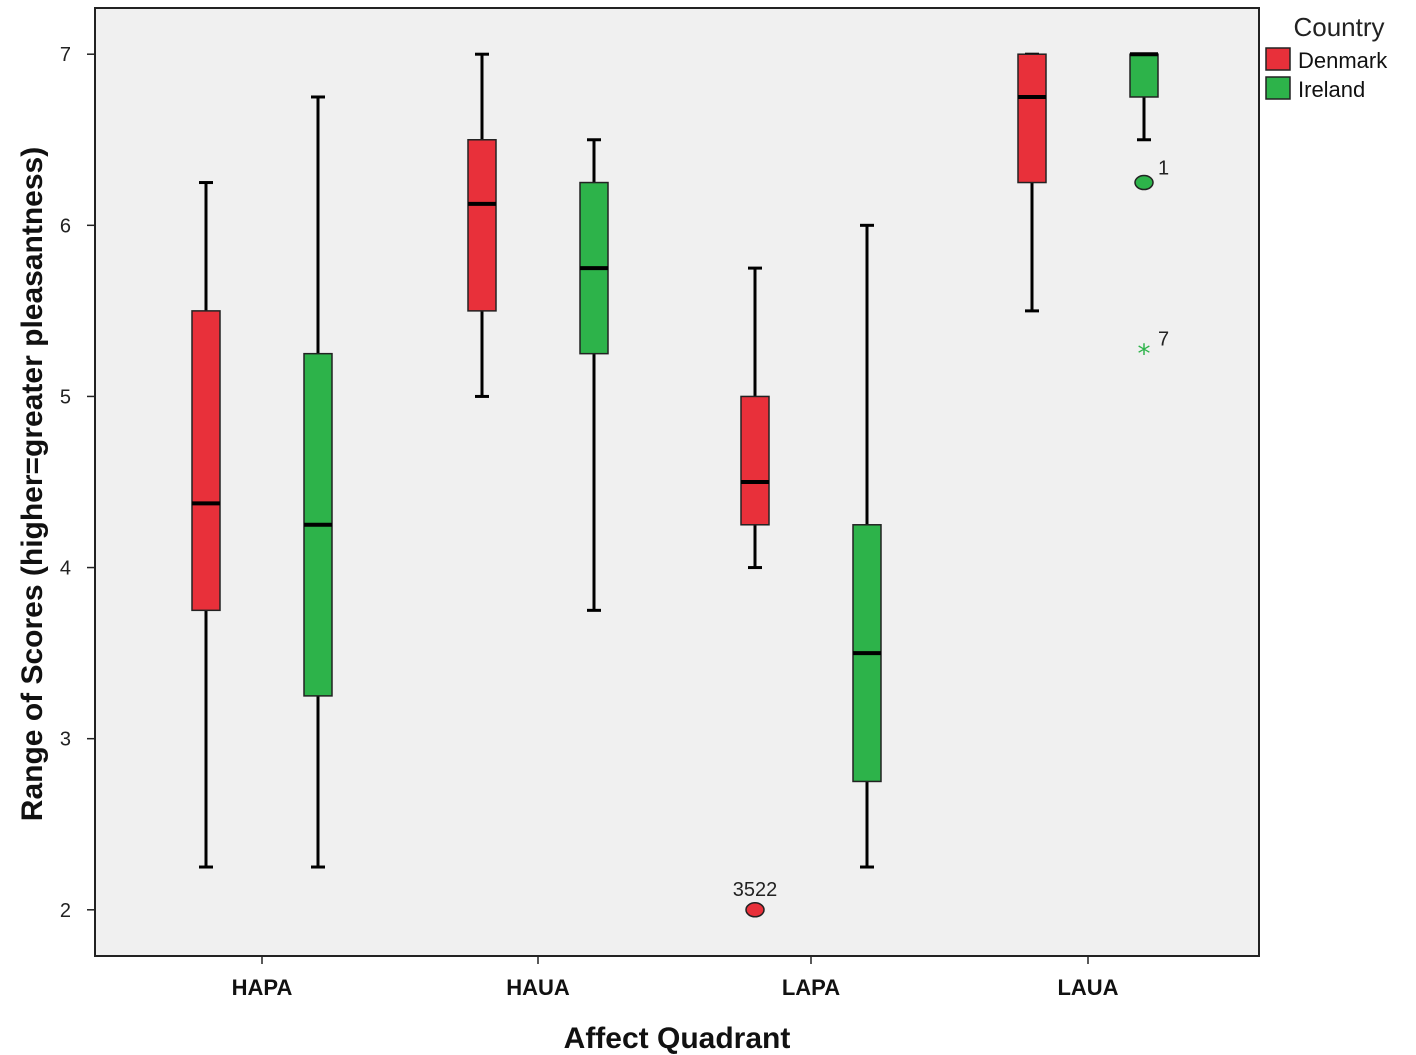 Image resolution: width=1416 pixels, height=1055 pixels. I want to click on box-ireland-lapa, so click(867, 546).